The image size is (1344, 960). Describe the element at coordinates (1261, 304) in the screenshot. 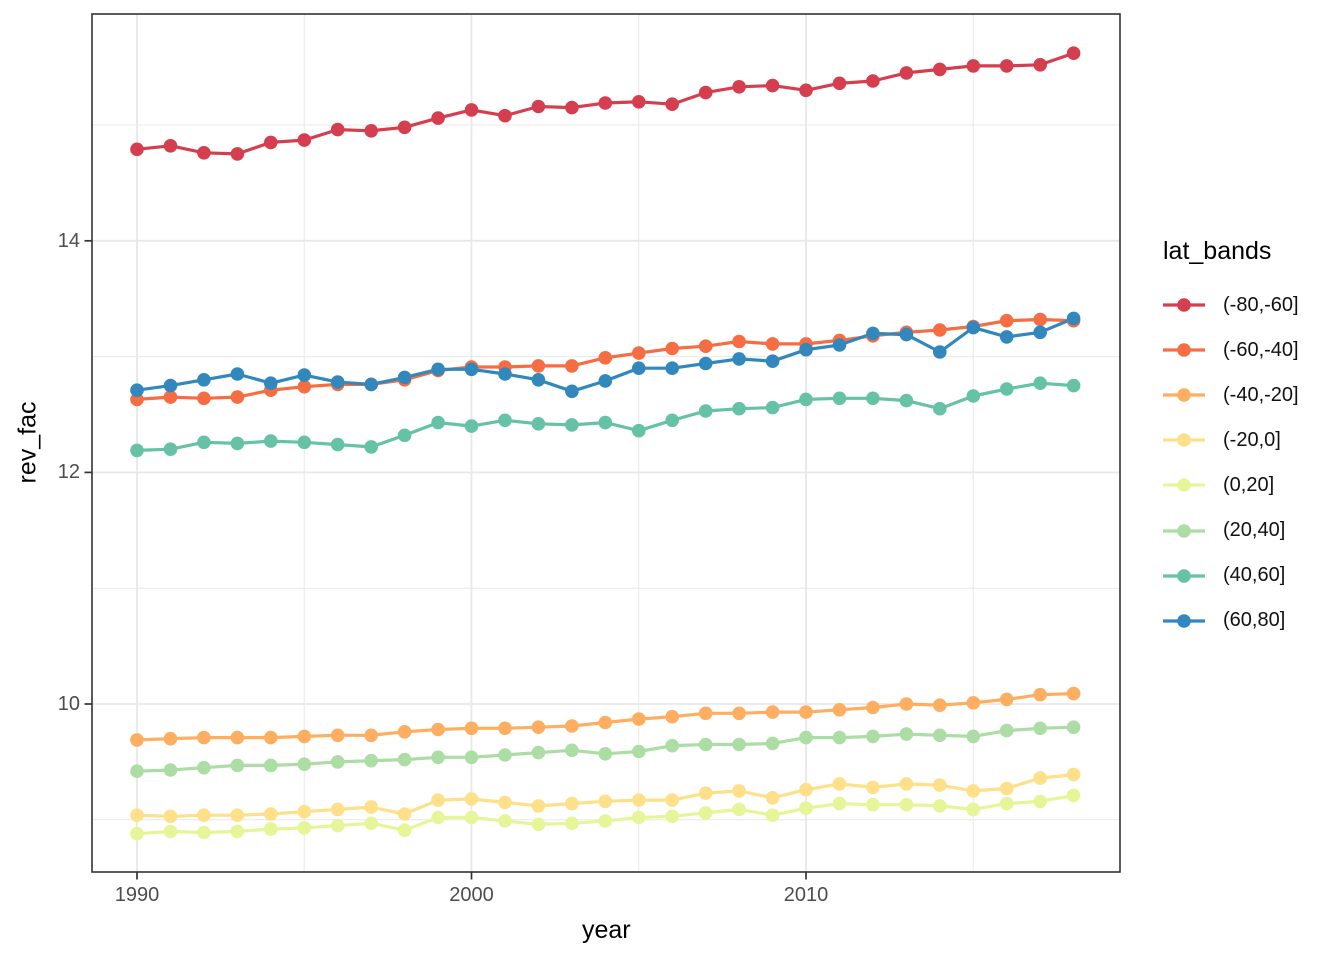

I see `legend-item-label: (-80,-60]` at that location.